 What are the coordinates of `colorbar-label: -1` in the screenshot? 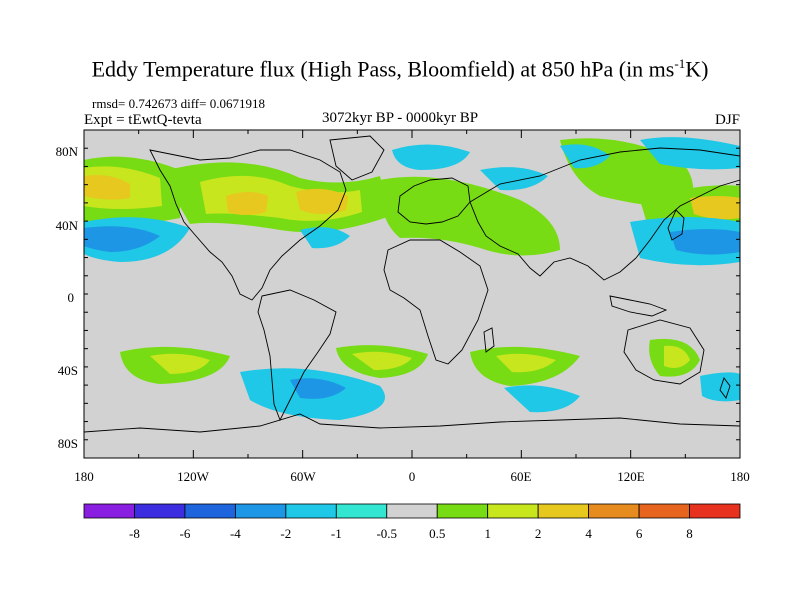 It's located at (336, 533).